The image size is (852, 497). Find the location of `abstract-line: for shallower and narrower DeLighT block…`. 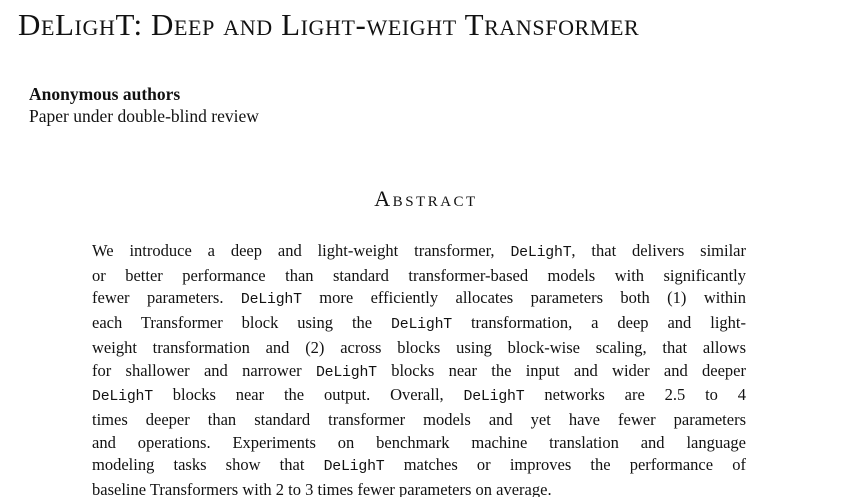

abstract-line: for shallower and narrower DeLighT block… is located at coordinates (419, 372).